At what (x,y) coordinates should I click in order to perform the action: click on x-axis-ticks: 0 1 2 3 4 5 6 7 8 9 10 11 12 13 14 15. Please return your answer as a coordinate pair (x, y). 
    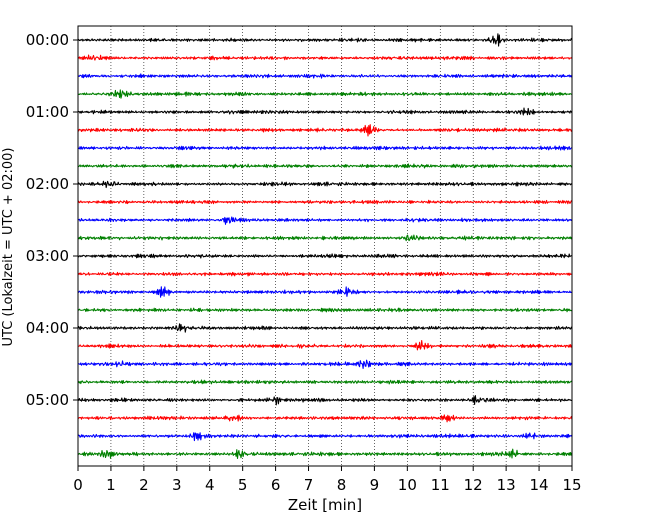
    Looking at the image, I should click on (327, 480).